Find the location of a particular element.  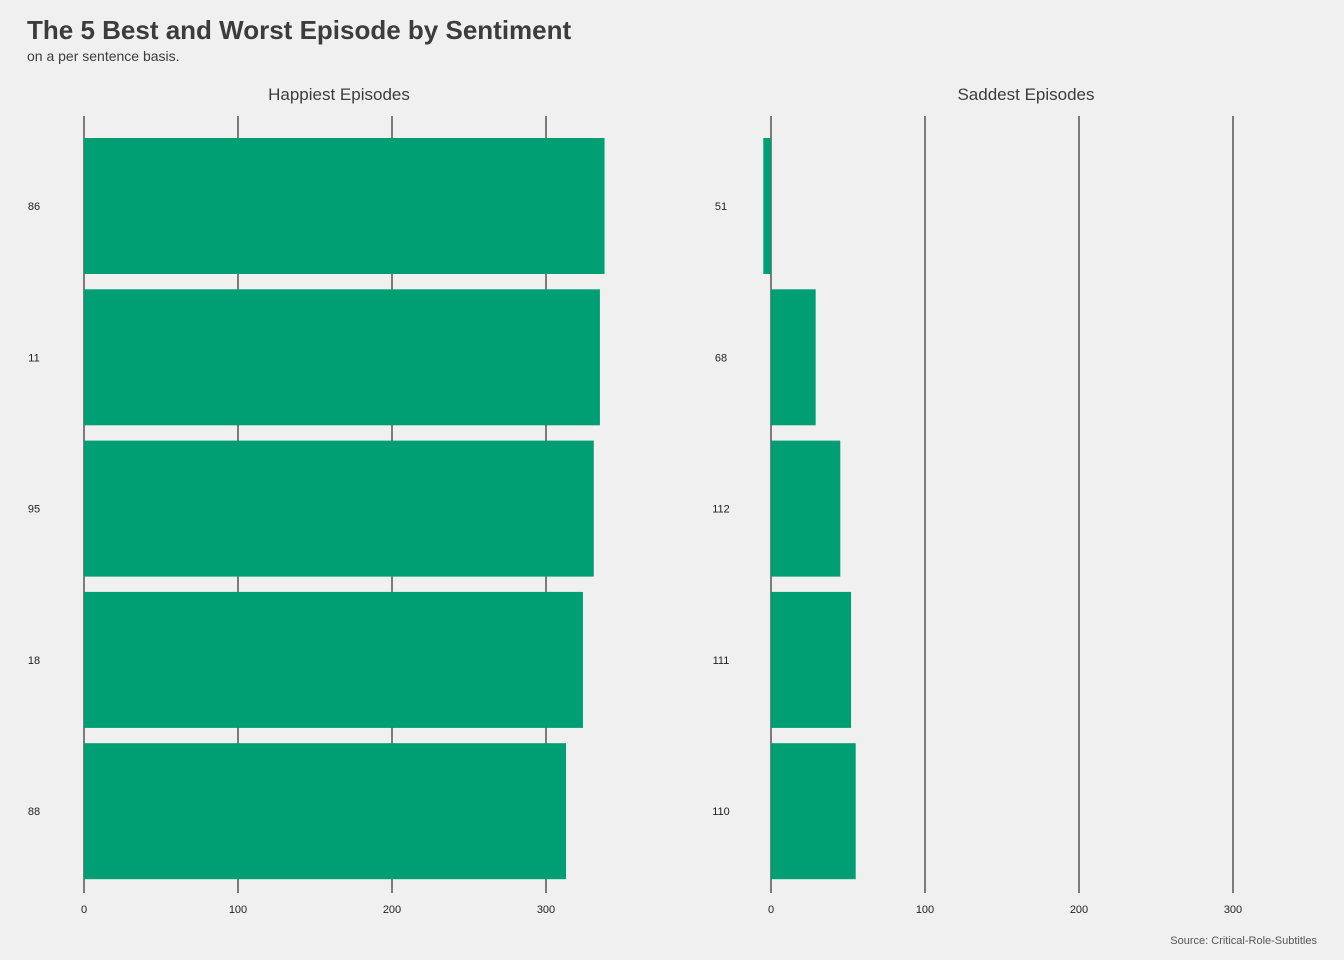

y-tick-label: 86 is located at coordinates (34, 207).